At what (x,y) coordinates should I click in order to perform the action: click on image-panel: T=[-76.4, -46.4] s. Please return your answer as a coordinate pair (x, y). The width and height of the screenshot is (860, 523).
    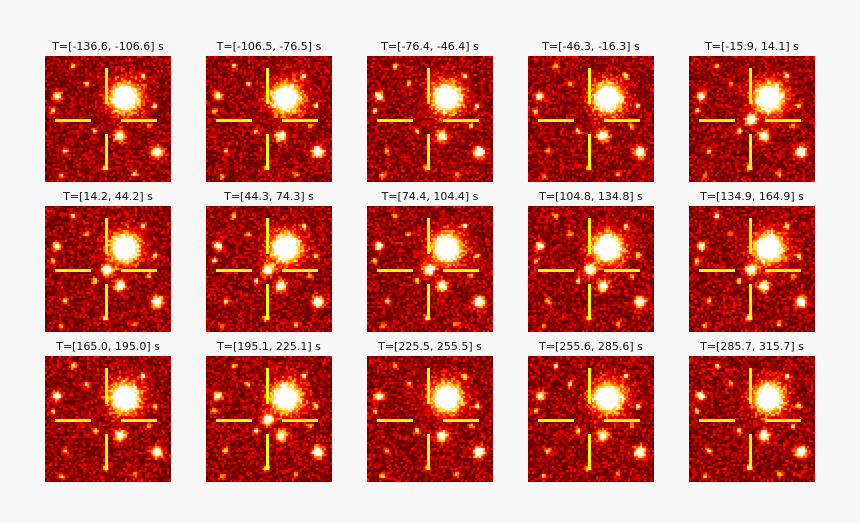
    Looking at the image, I should click on (430, 111).